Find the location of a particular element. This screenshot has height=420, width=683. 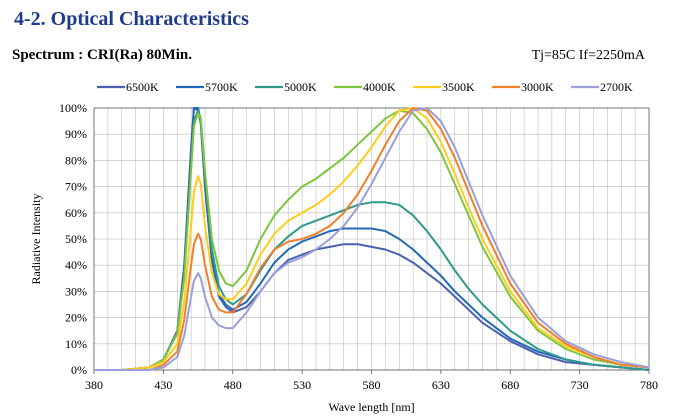

y-tick-label: 90% is located at coordinates (76, 134).